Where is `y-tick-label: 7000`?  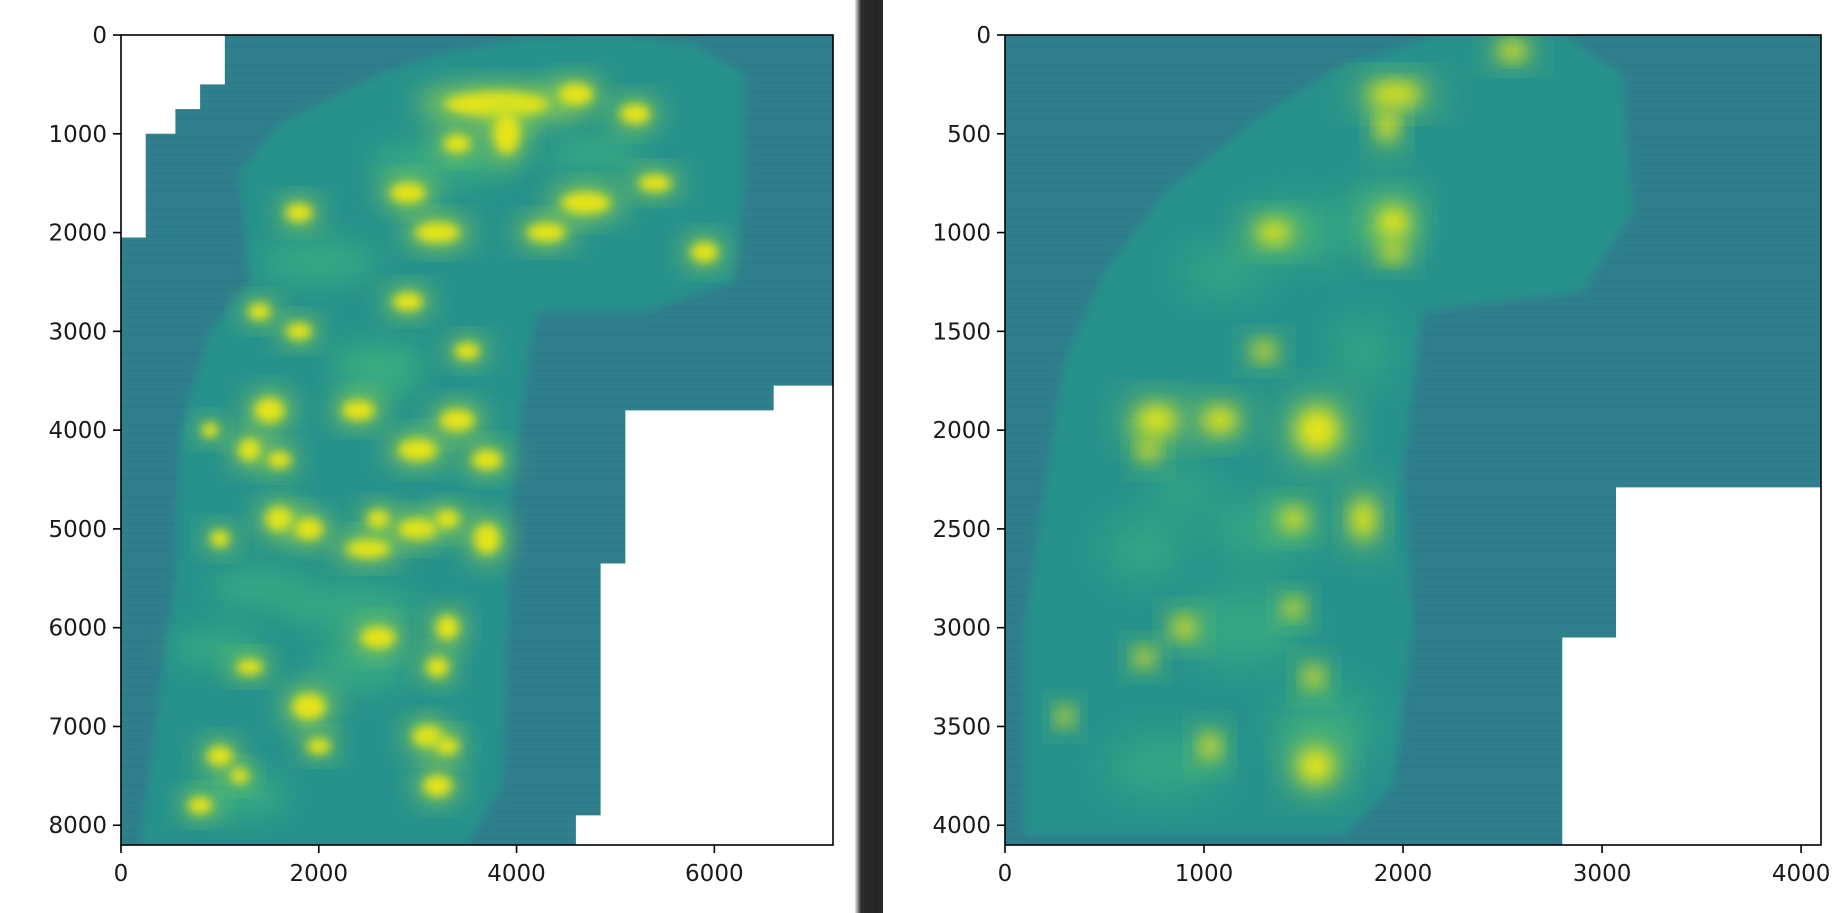 y-tick-label: 7000 is located at coordinates (77, 727).